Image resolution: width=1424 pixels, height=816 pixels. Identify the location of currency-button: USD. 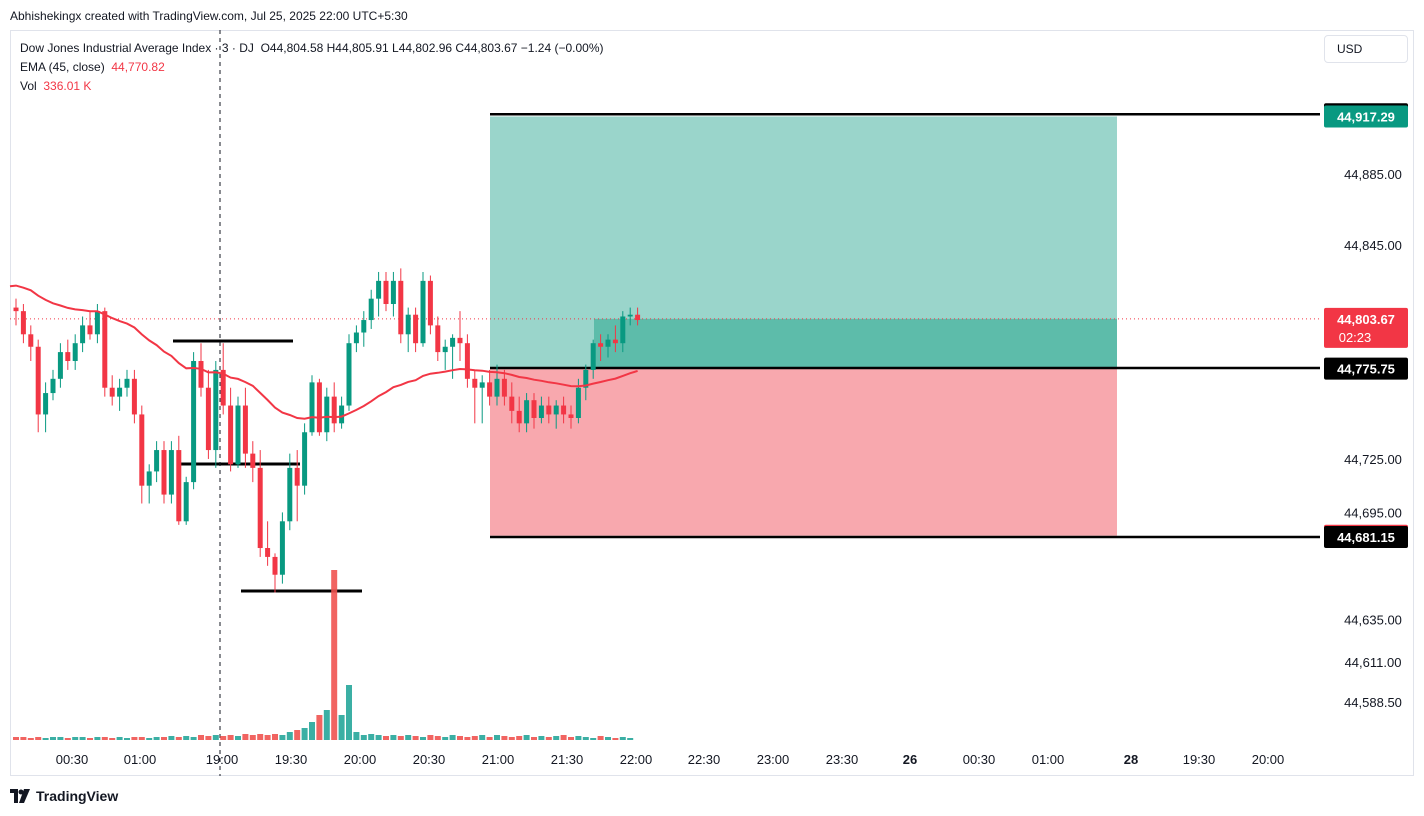
(1366, 49).